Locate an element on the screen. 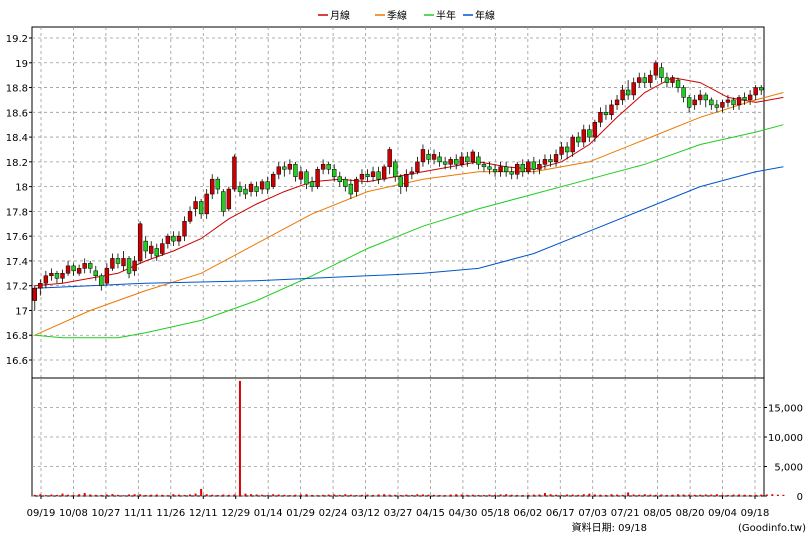 The image size is (808, 544). legend-label: 月線 is located at coordinates (340, 15).